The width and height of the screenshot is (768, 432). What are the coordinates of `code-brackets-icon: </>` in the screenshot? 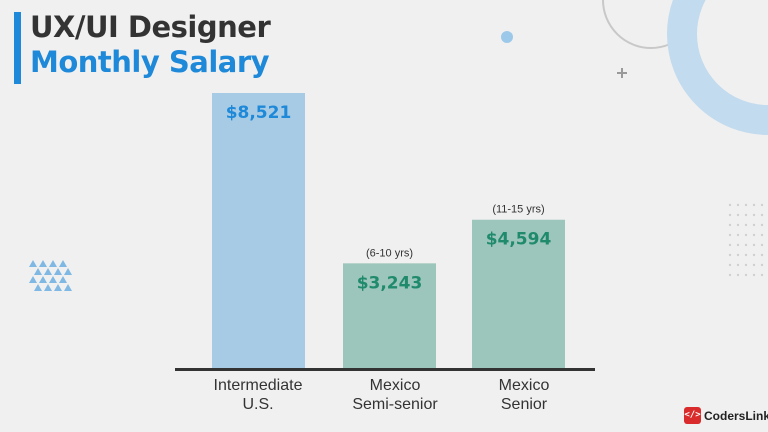 It's located at (692, 415).